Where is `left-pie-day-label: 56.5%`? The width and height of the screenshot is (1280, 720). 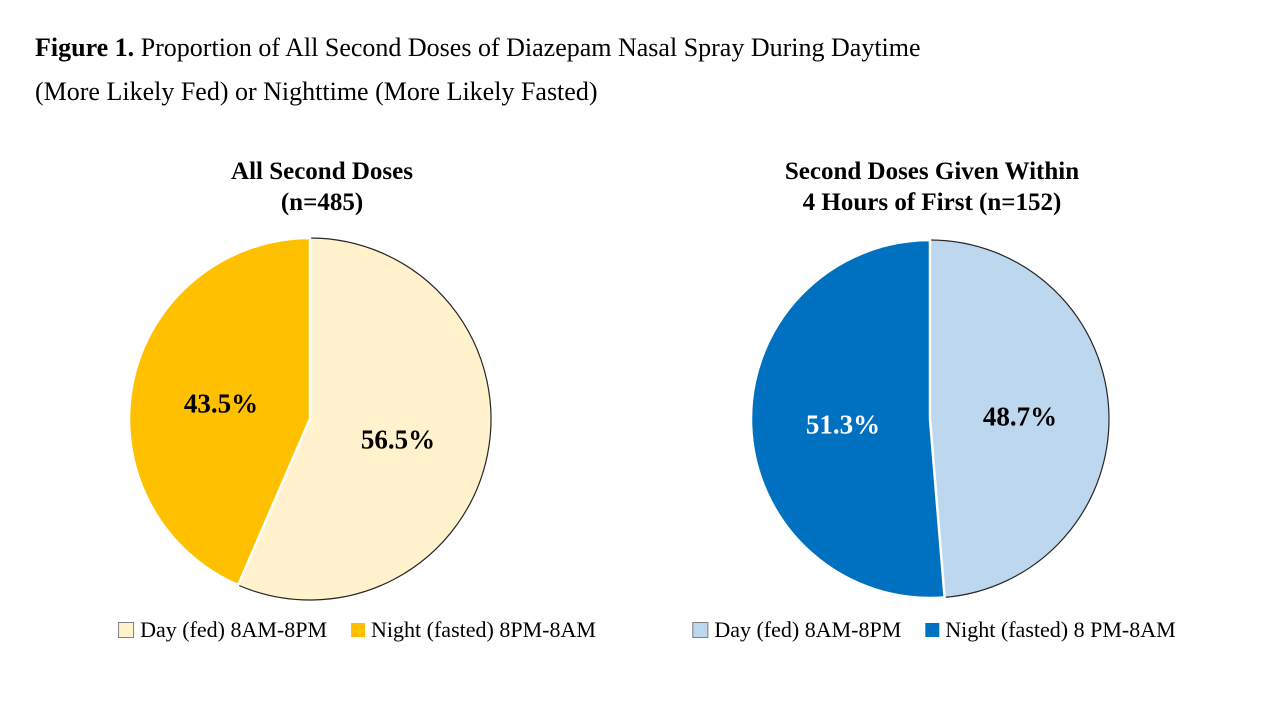 left-pie-day-label: 56.5% is located at coordinates (398, 439).